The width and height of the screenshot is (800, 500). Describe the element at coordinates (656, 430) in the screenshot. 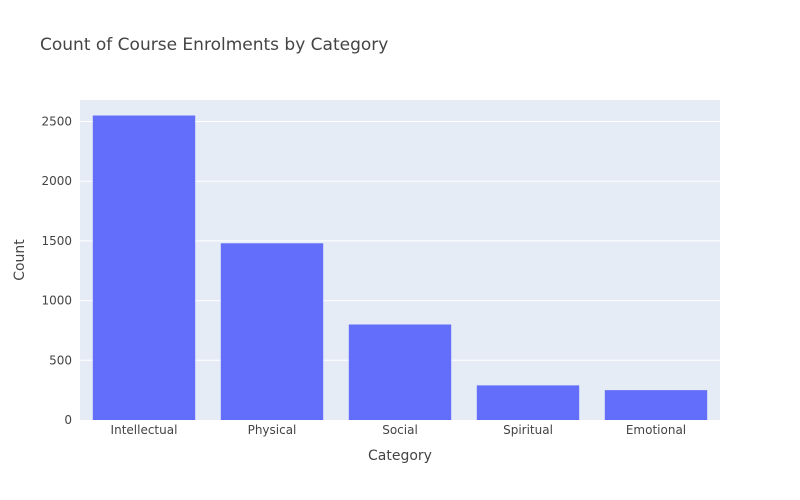

I see `x-tick-label: Emotional` at that location.